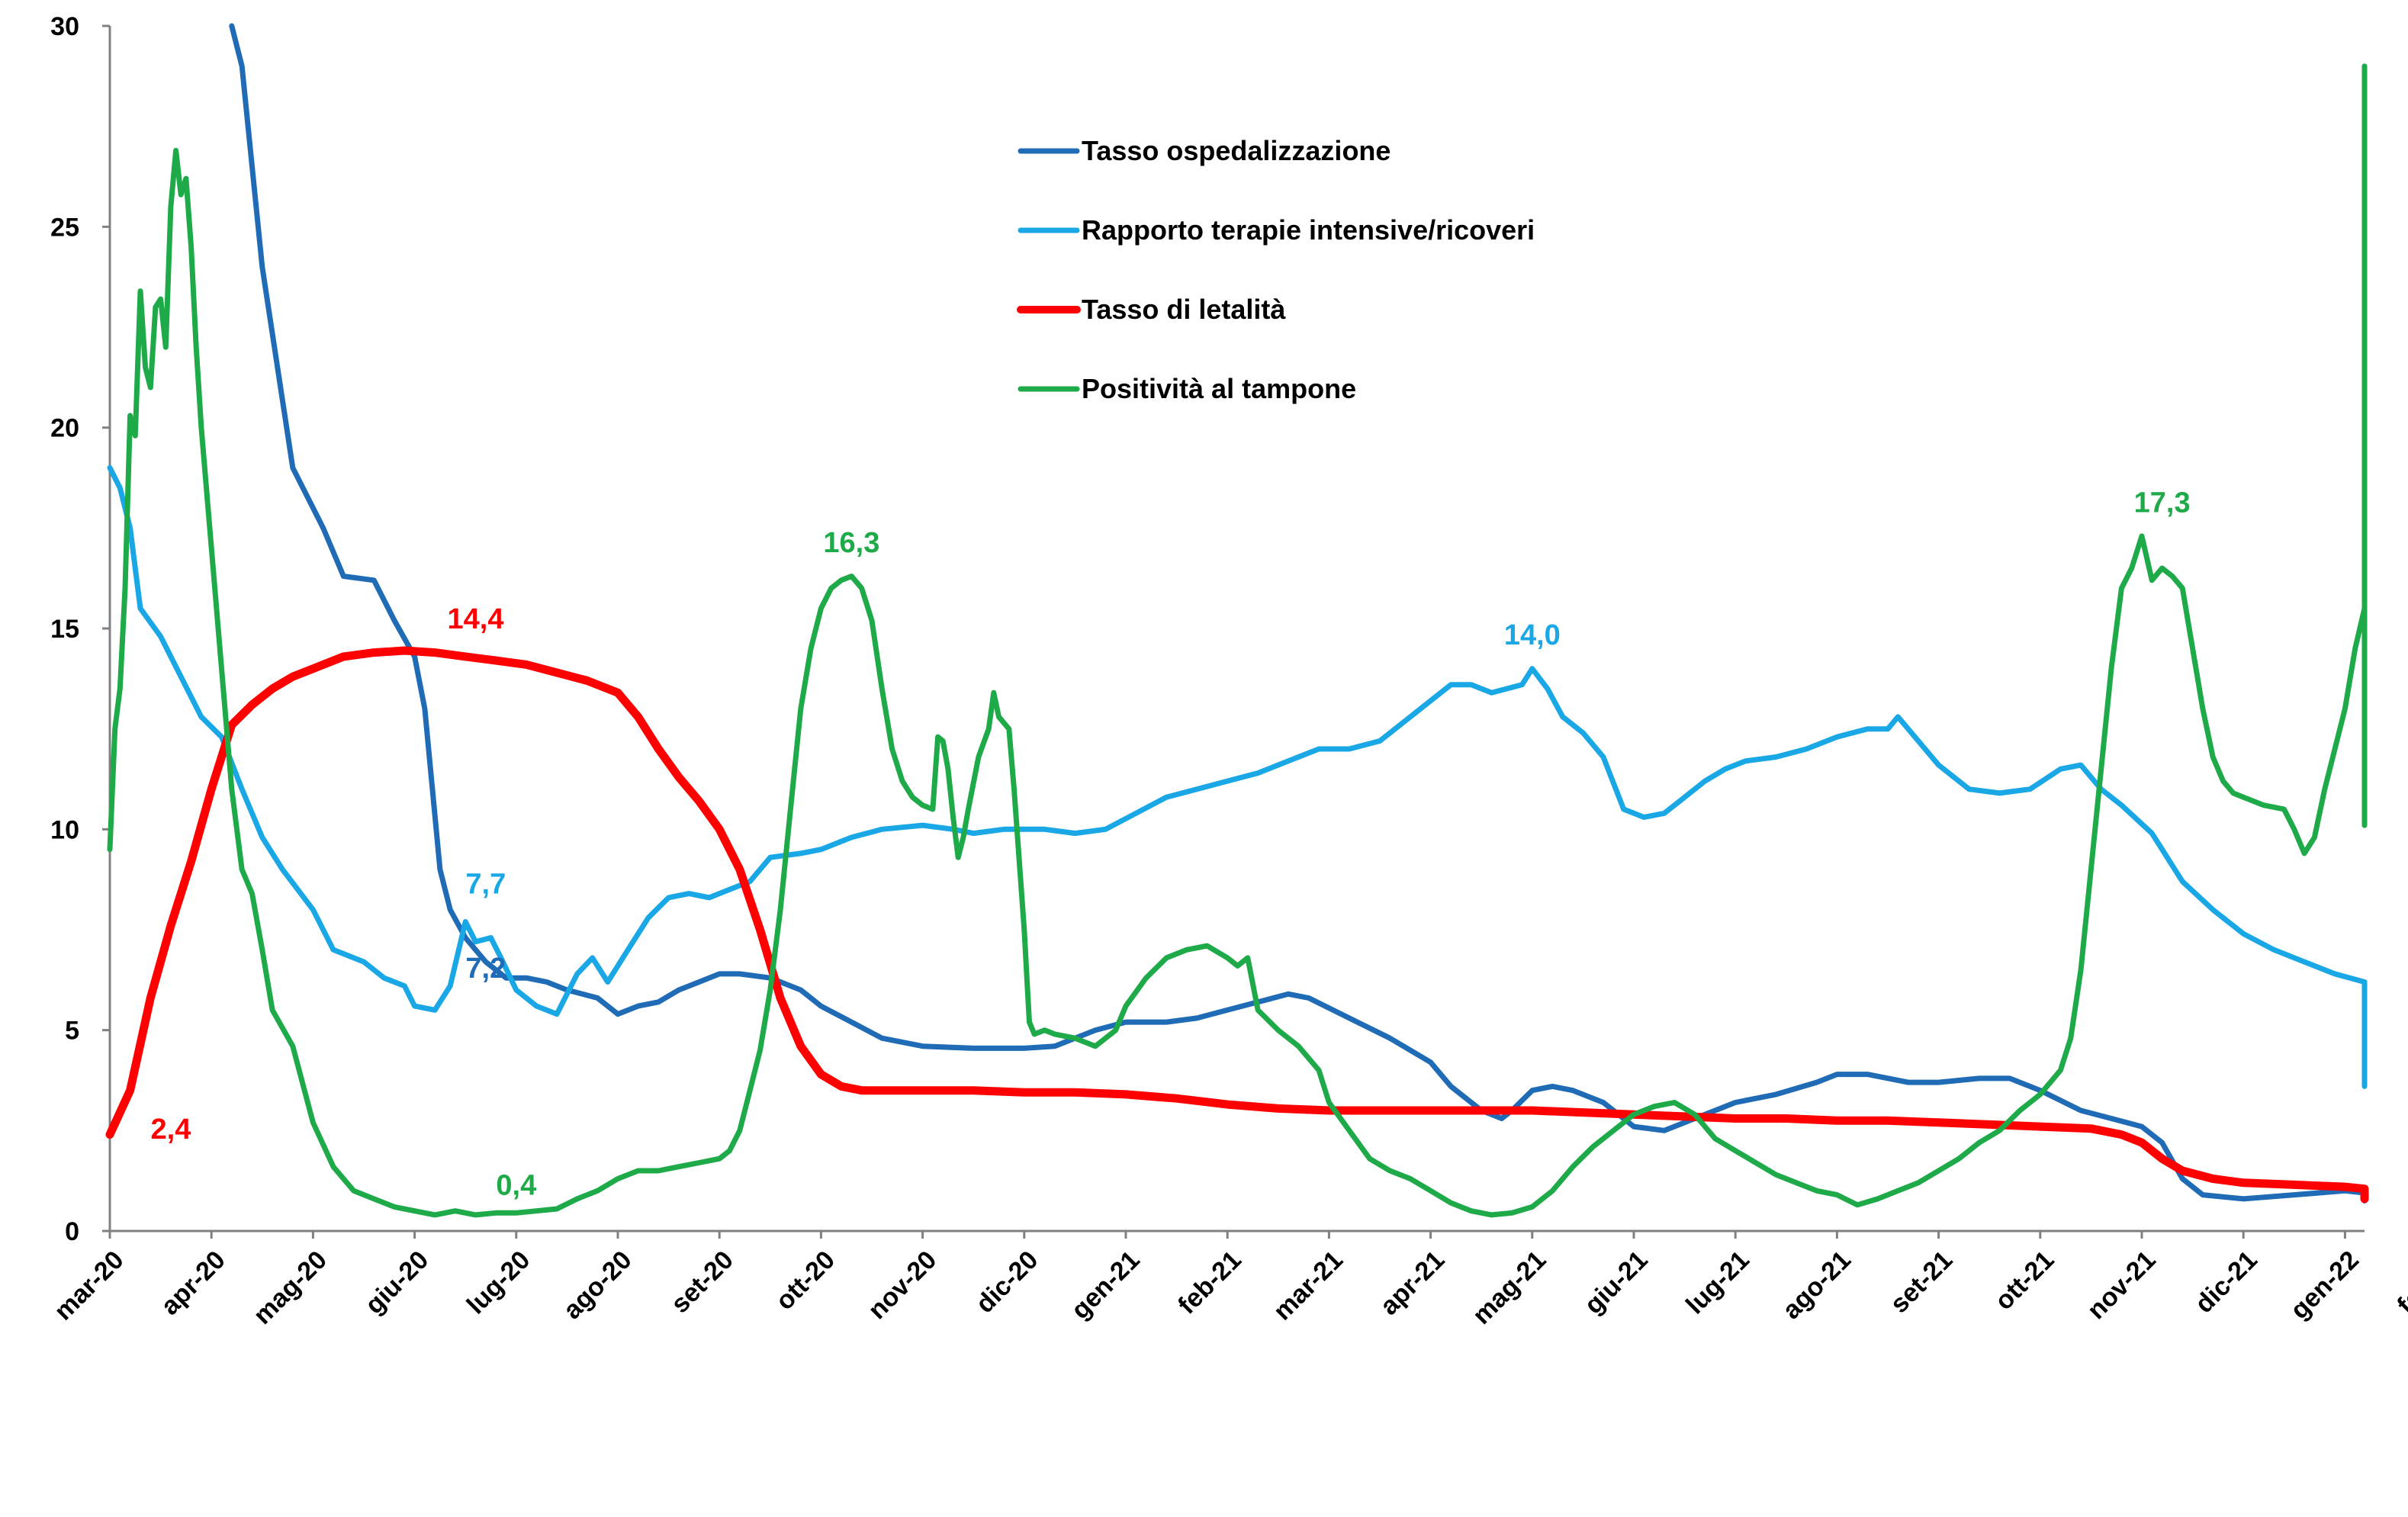 The image size is (2408, 1517). I want to click on data-label: 14,0, so click(1532, 635).